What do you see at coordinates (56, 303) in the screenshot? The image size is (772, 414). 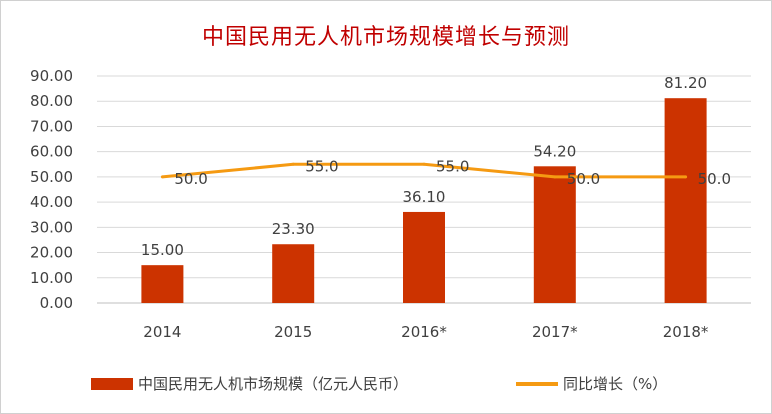 I see `y-tick-label: 0.00` at bounding box center [56, 303].